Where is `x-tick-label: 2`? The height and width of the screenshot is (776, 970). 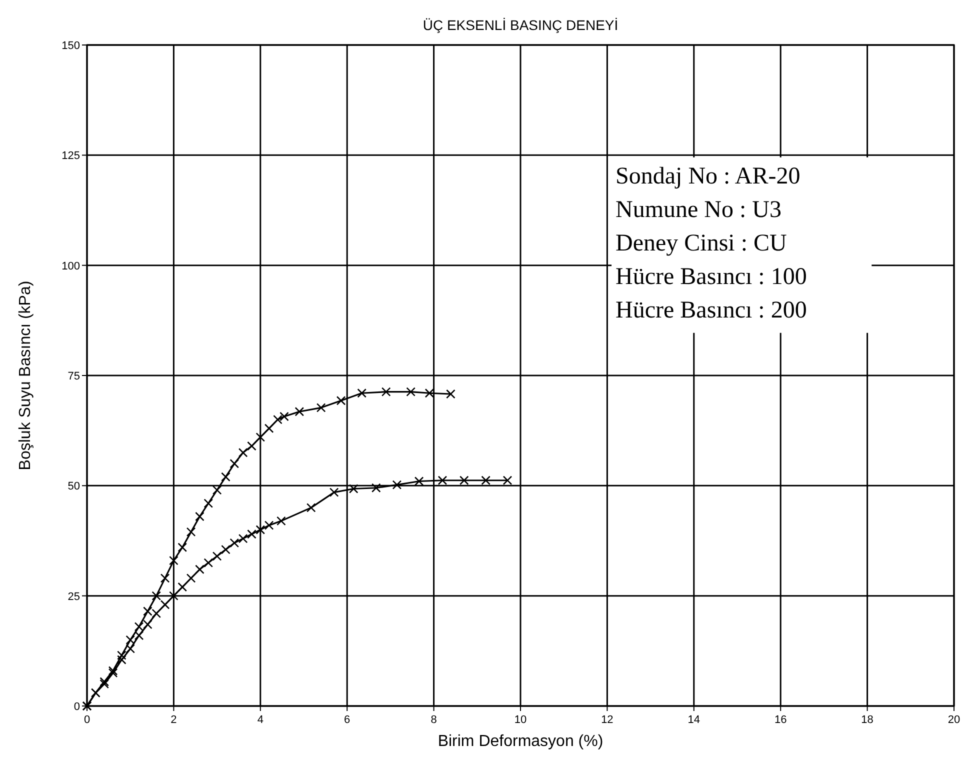 x-tick-label: 2 is located at coordinates (173, 720).